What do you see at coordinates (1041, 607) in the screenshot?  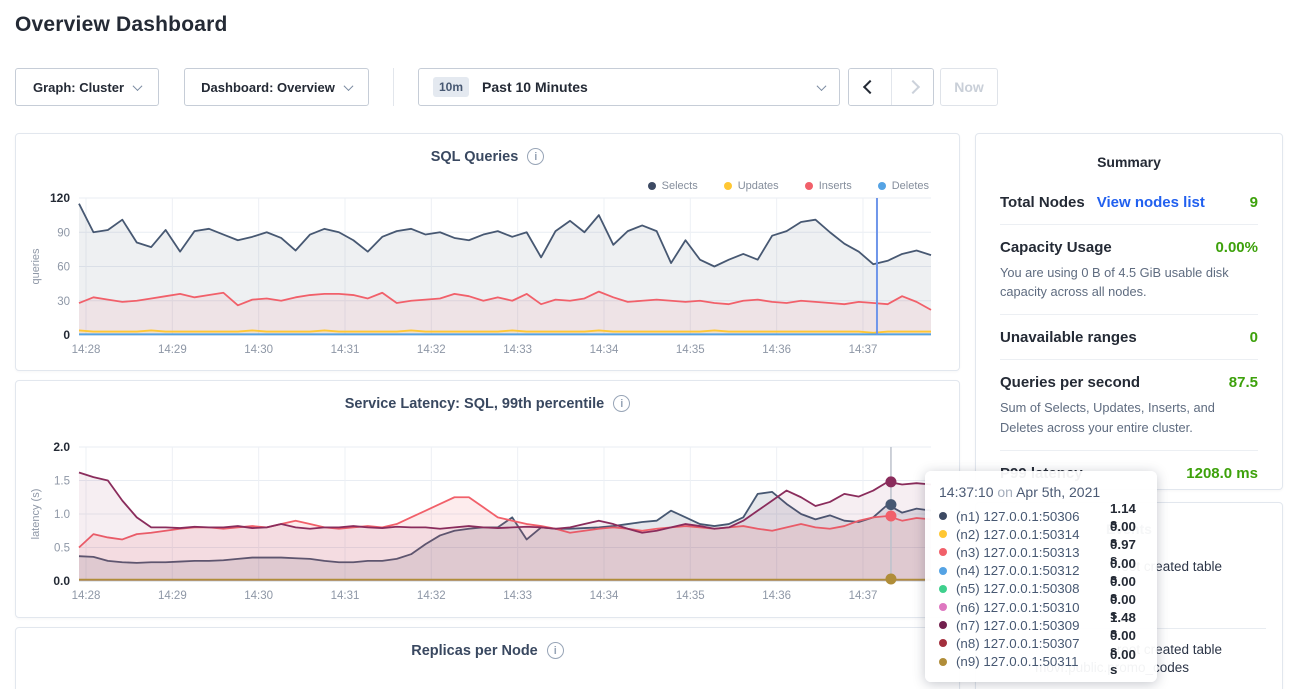 I see `tooltip-row-n6: (n6) 127.0.0.1:50310 0.00 s` at bounding box center [1041, 607].